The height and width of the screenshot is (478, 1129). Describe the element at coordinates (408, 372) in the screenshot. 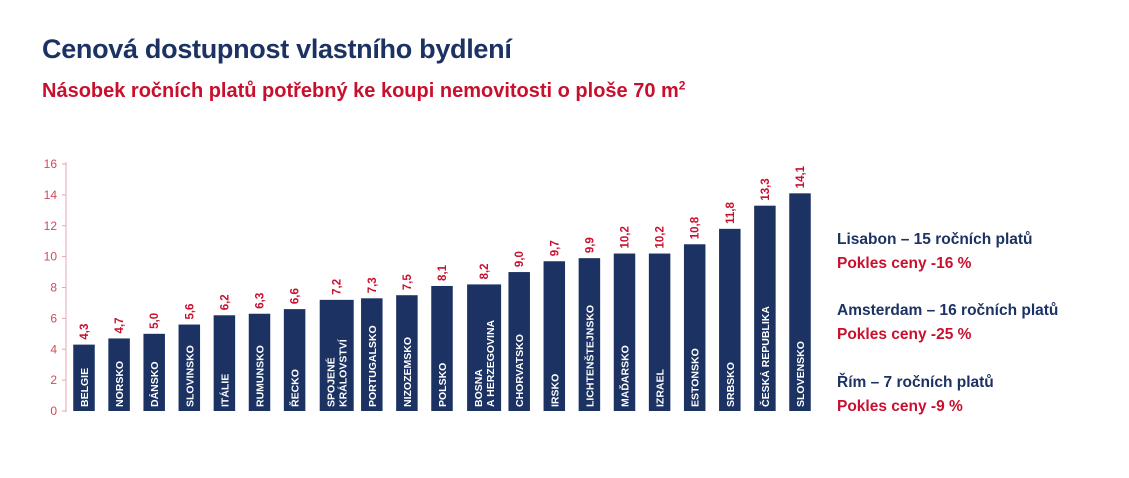

I see `bar-category-label: NIZOZEMSKO` at that location.